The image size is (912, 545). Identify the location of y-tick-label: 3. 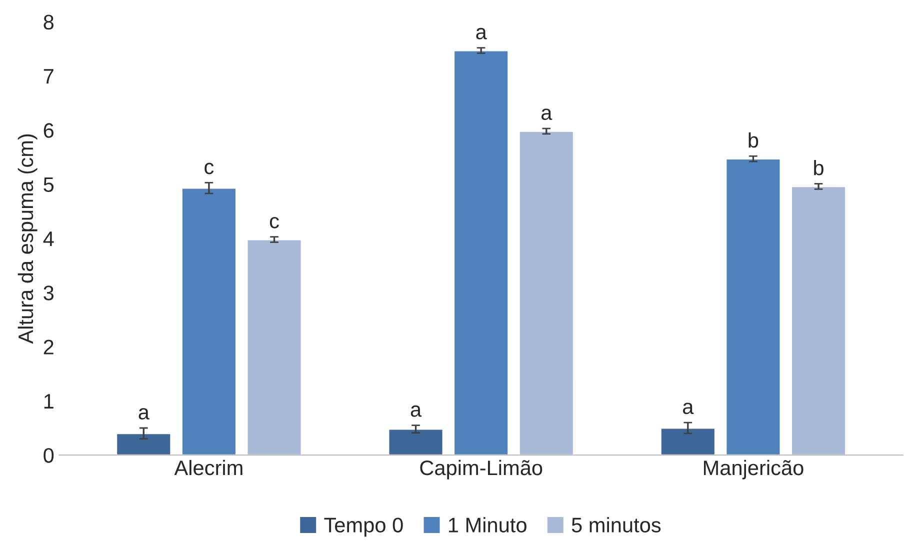
(49, 293).